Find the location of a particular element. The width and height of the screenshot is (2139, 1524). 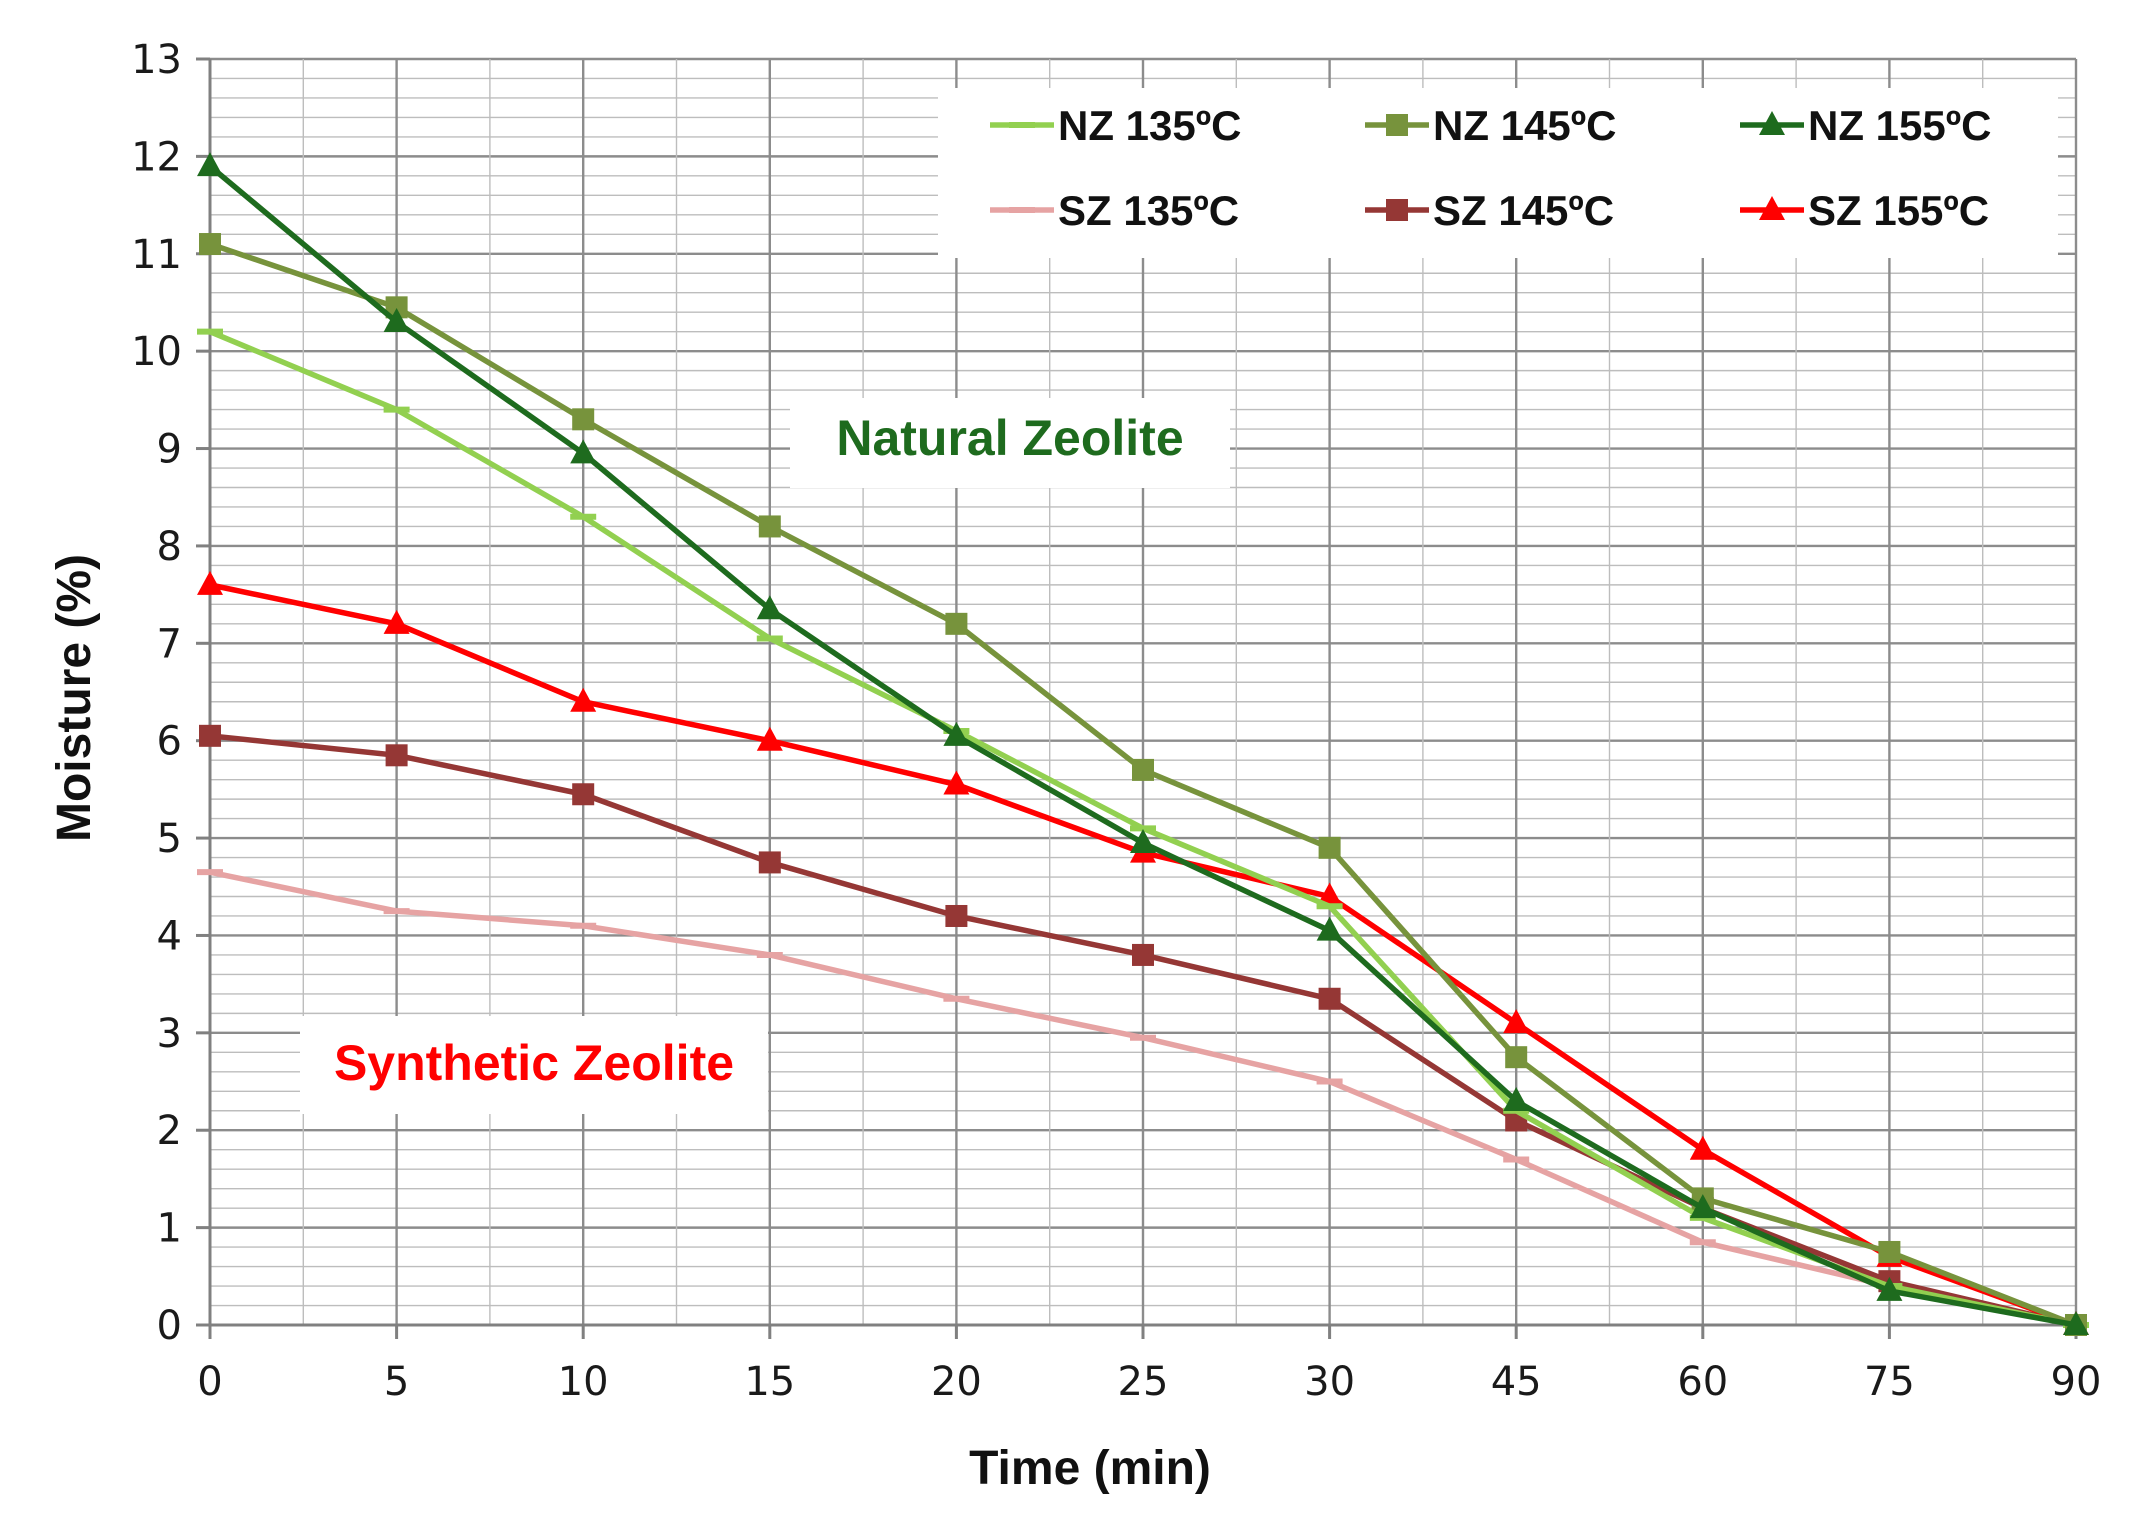

legend-entry: NZ 155ºC is located at coordinates (1865, 125).